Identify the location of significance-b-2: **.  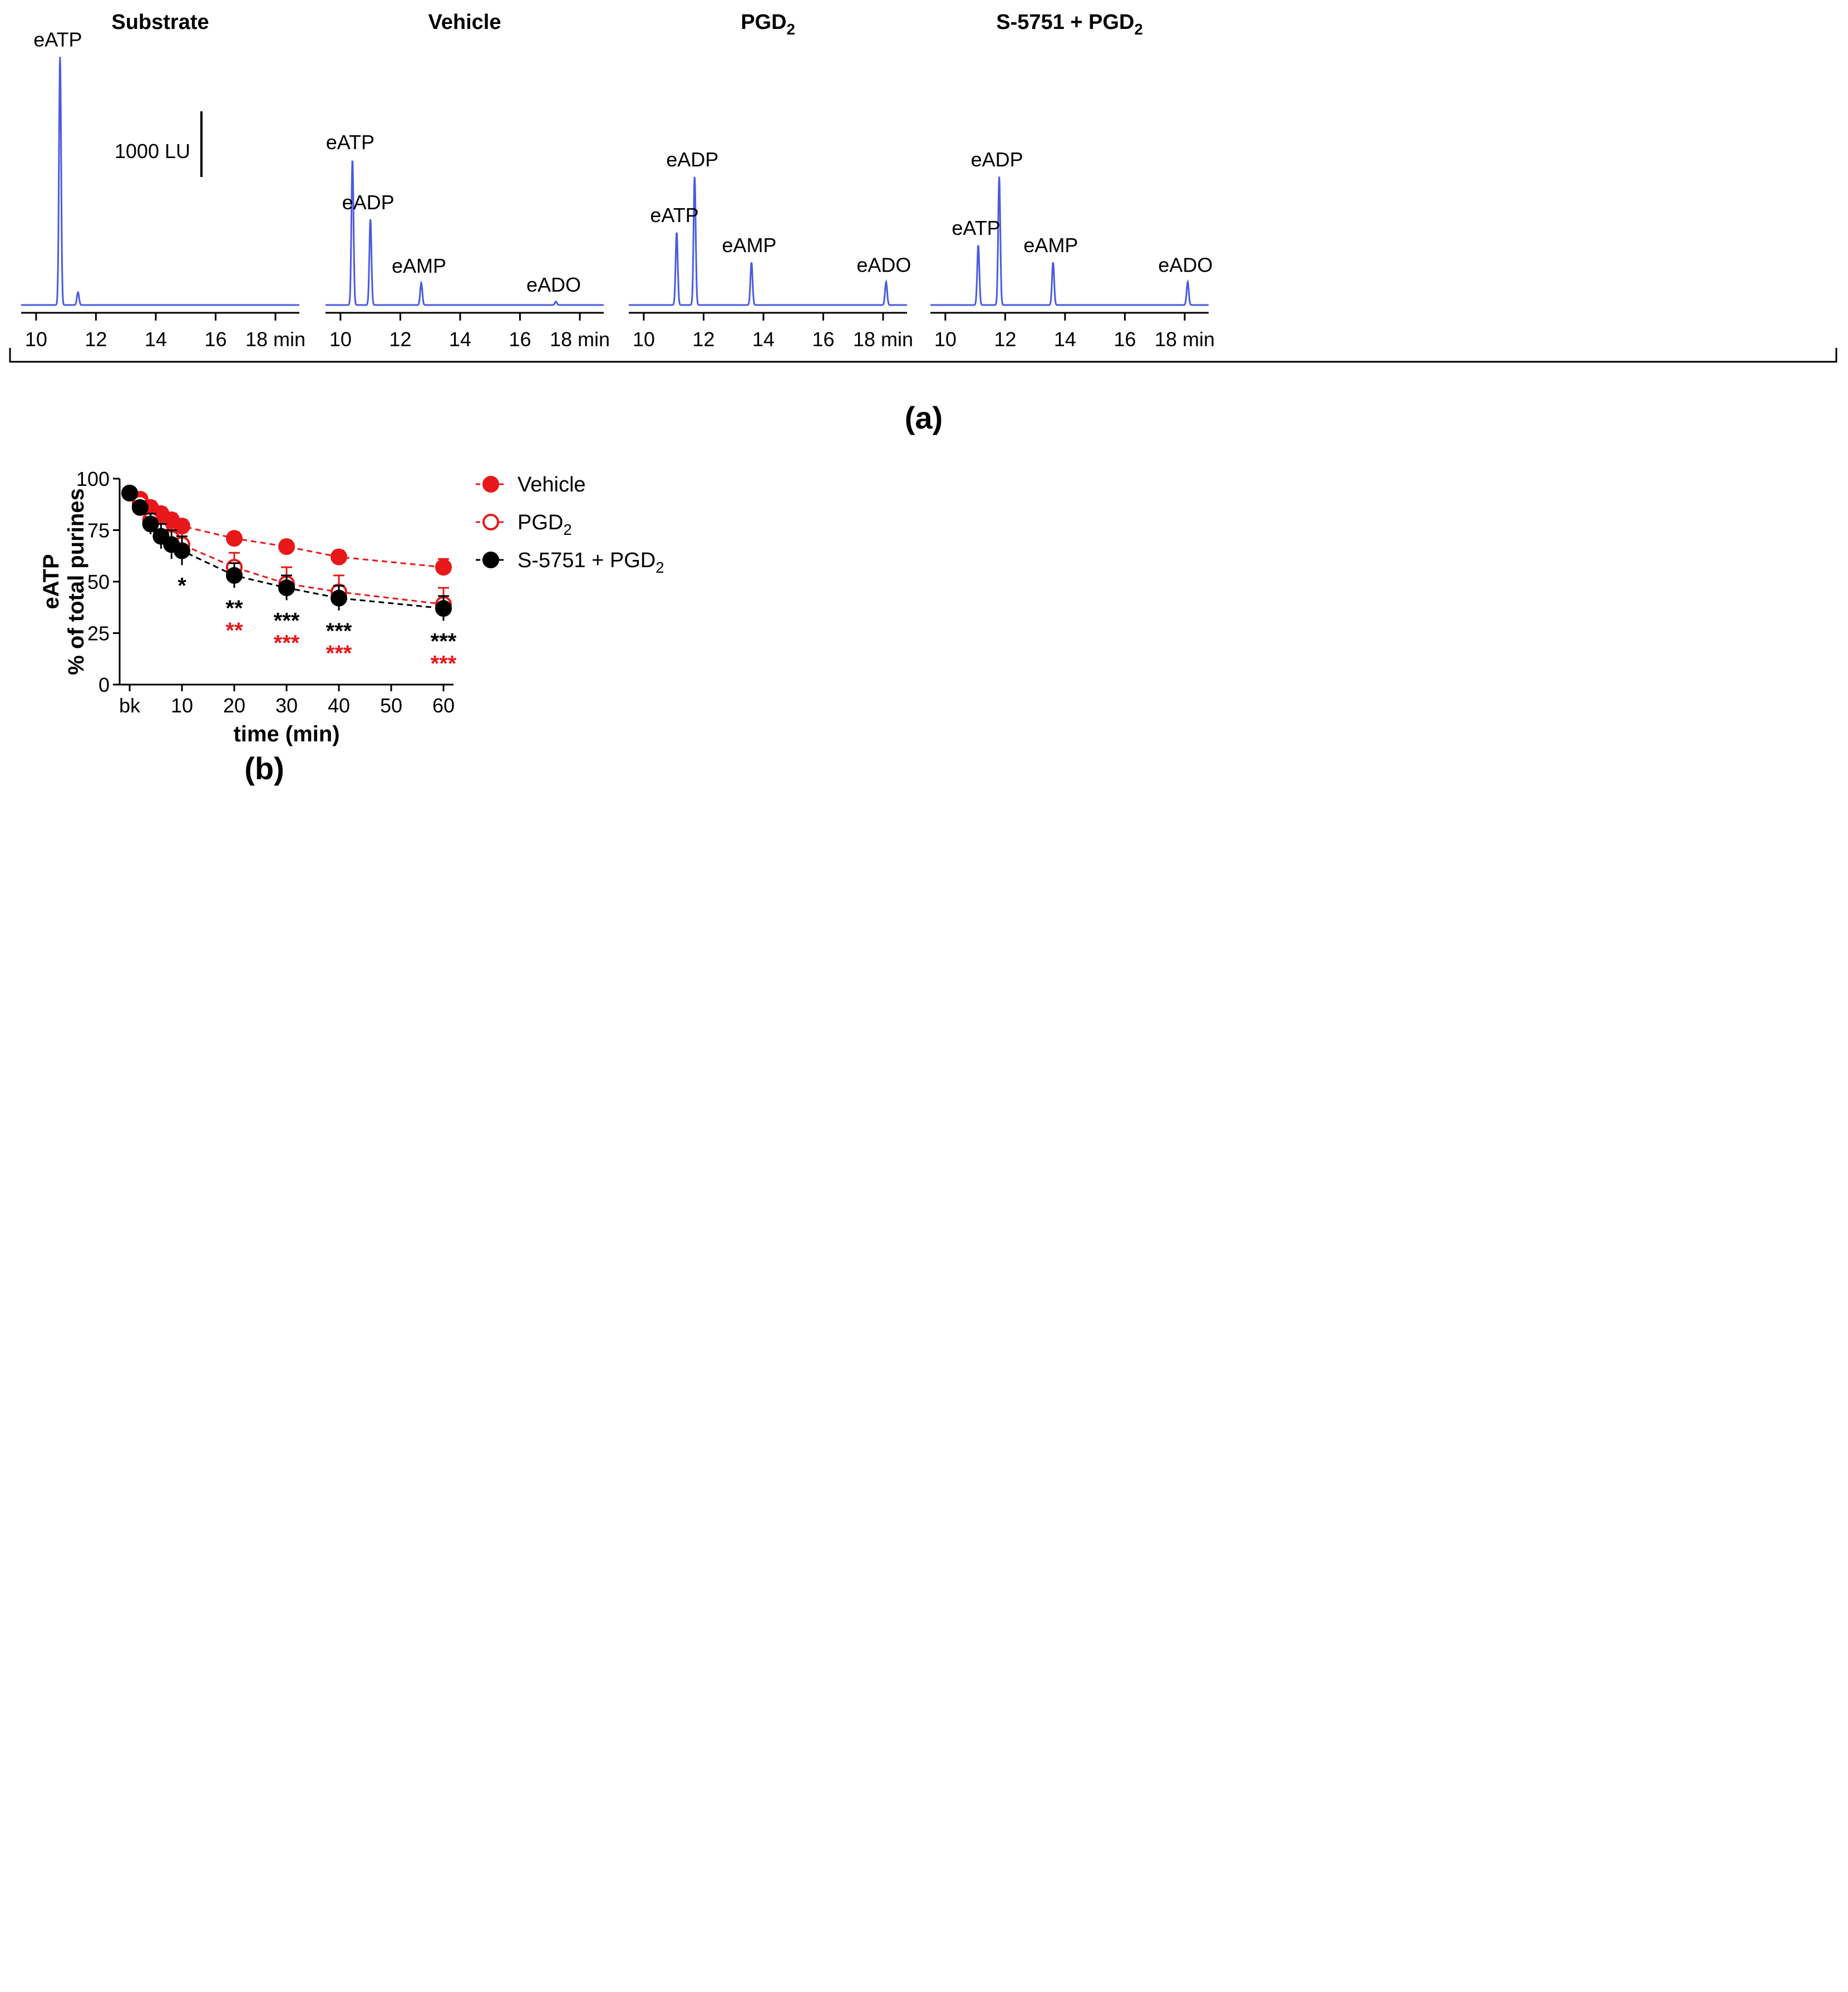
(234, 630).